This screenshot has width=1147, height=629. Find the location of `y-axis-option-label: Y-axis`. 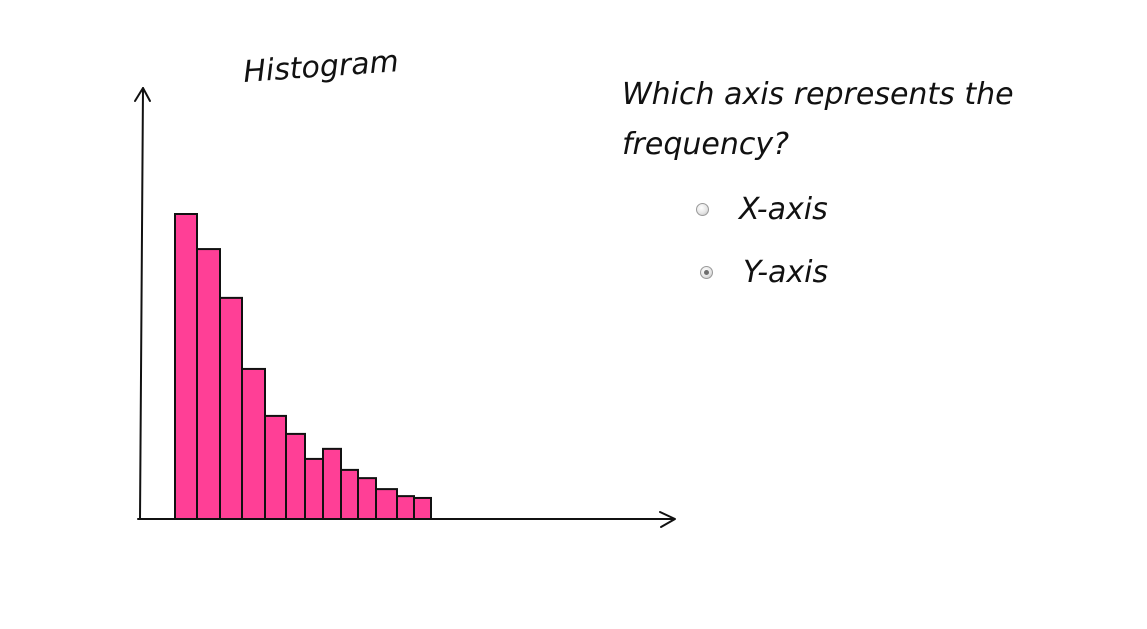

y-axis-option-label: Y-axis is located at coordinates (786, 272).